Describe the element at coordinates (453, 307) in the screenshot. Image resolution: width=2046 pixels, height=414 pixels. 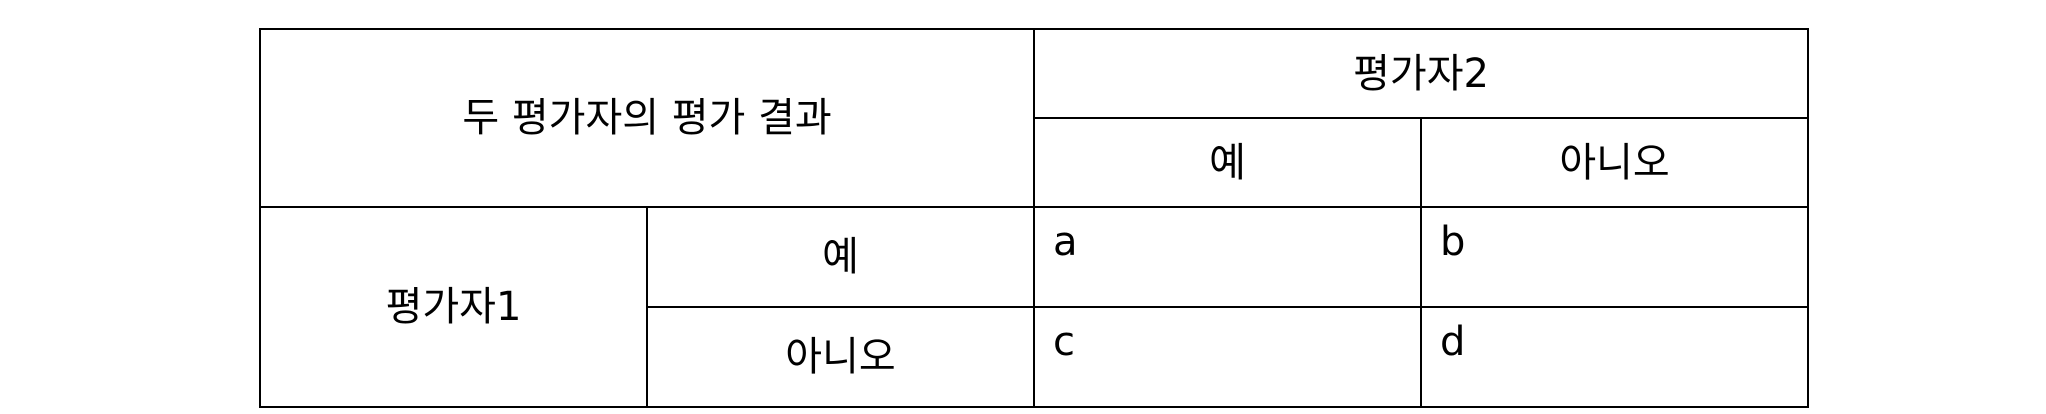
I see `rater1-header: 평가자1` at that location.